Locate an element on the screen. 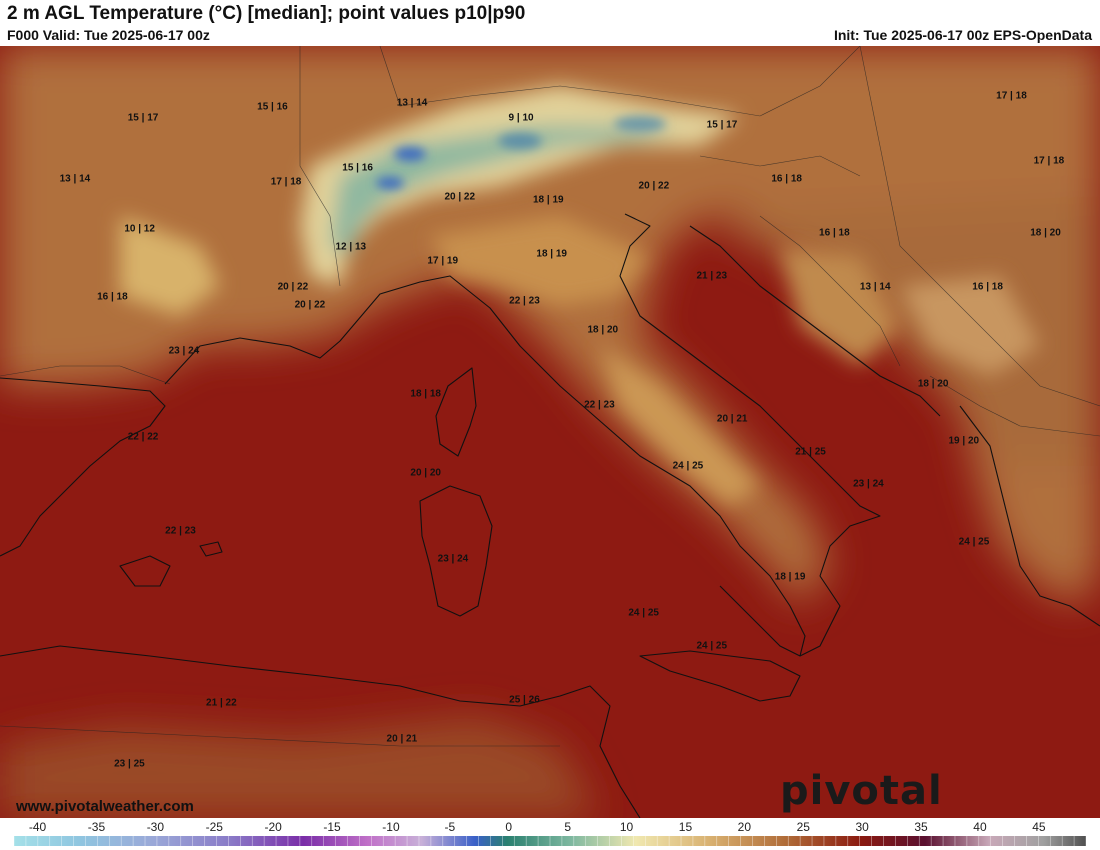 This screenshot has height=850, width=1100. colorbar-tick-label: -40 is located at coordinates (37, 827).